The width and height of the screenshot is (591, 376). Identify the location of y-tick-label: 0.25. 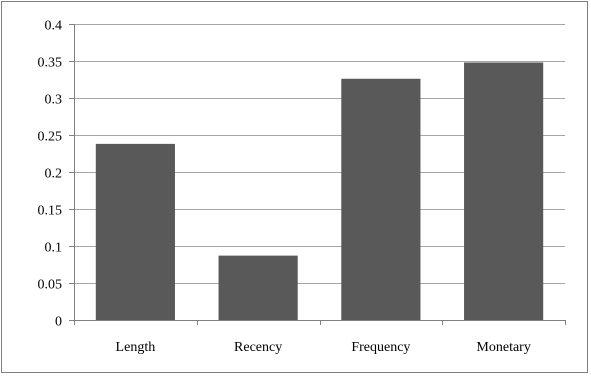
(50, 137).